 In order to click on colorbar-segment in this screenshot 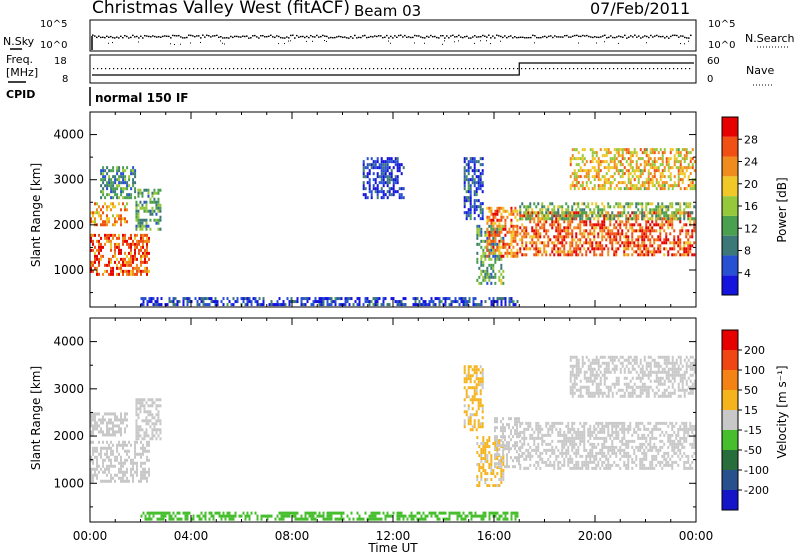, I will do `click(730, 225)`.